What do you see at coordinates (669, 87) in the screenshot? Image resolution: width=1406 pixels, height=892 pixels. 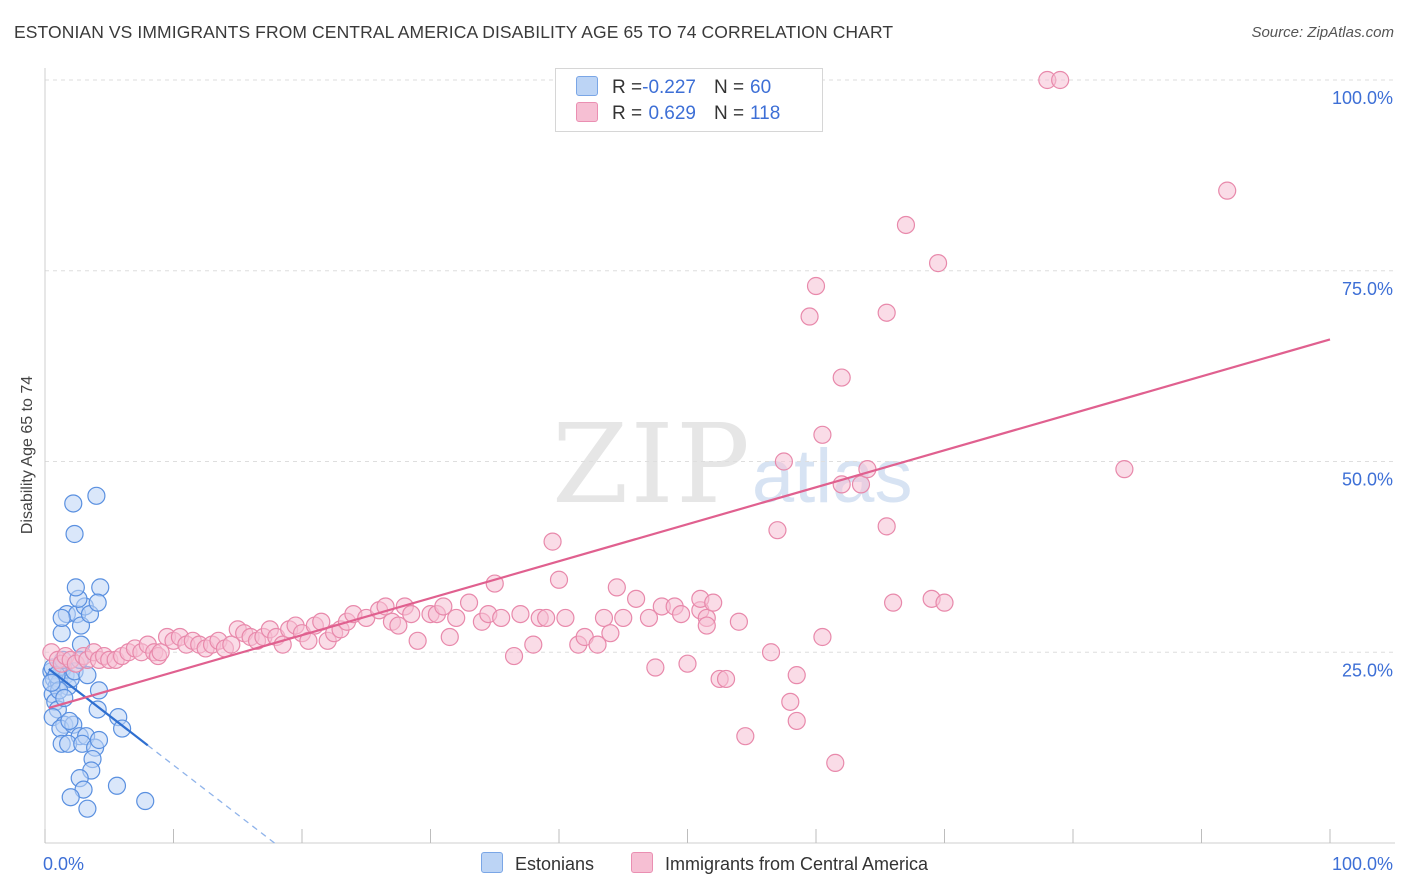 I see `legend-r-value: -0.227` at bounding box center [669, 87].